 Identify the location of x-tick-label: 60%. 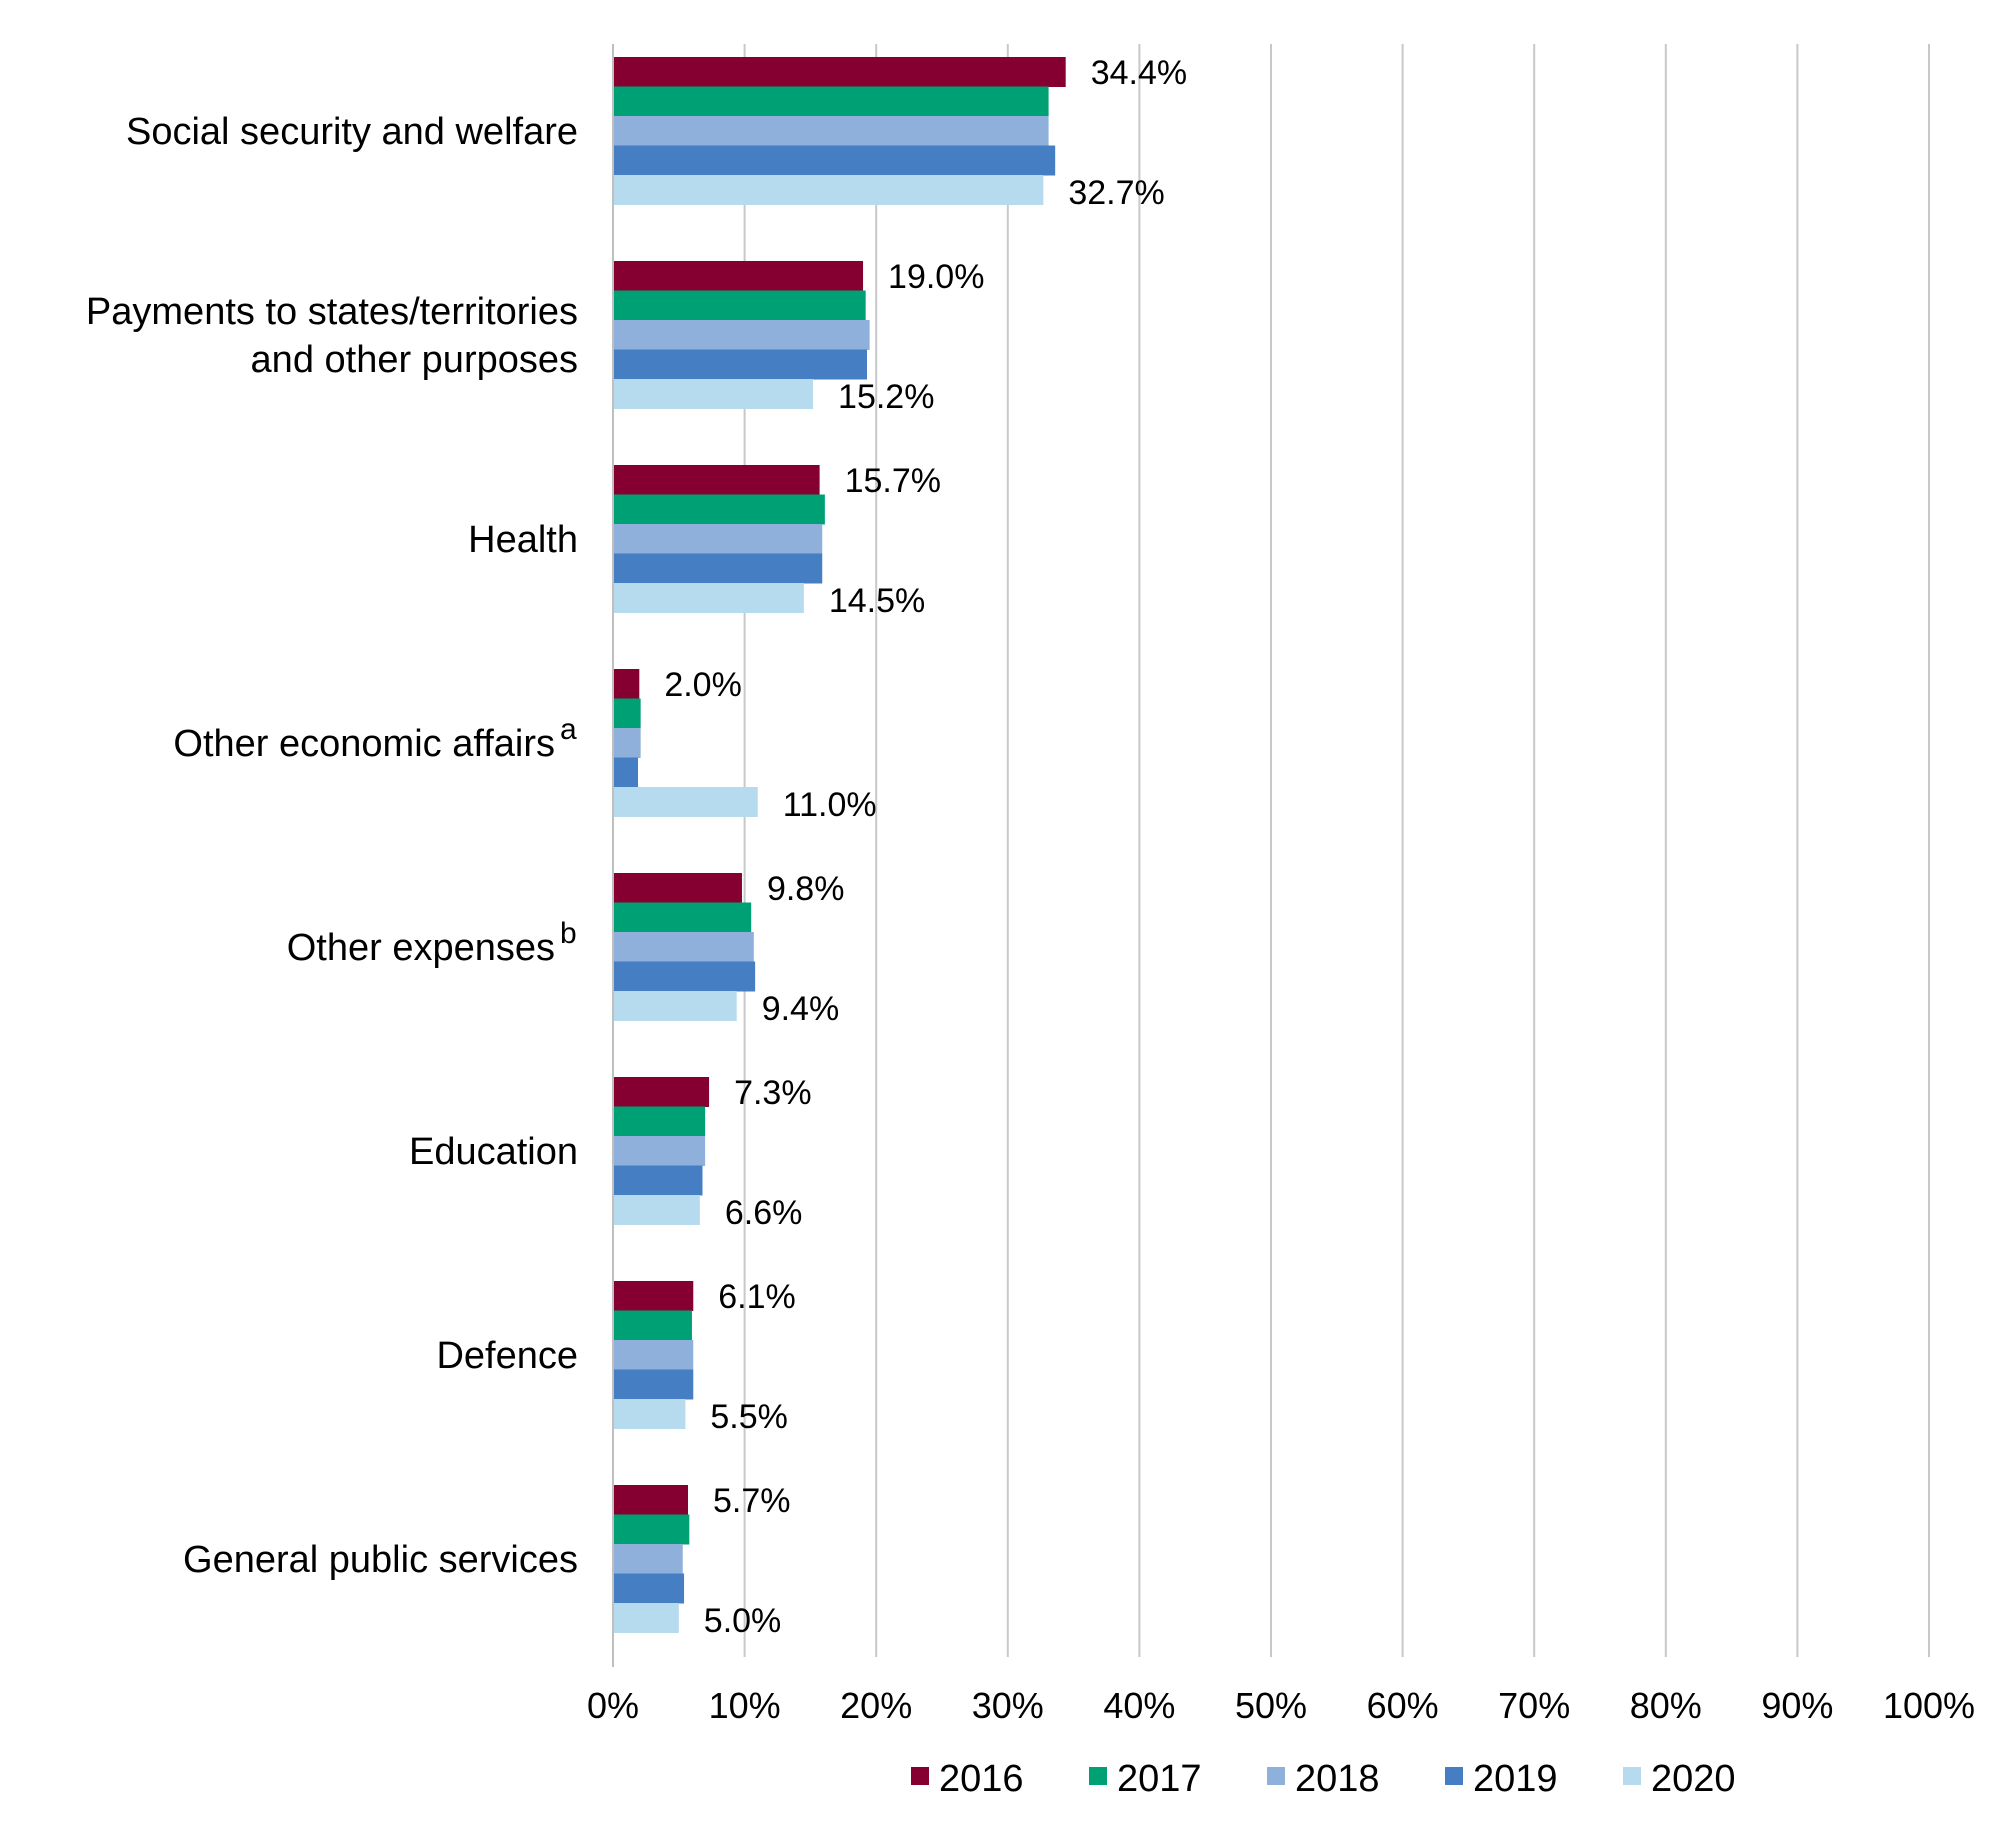
(1403, 1705).